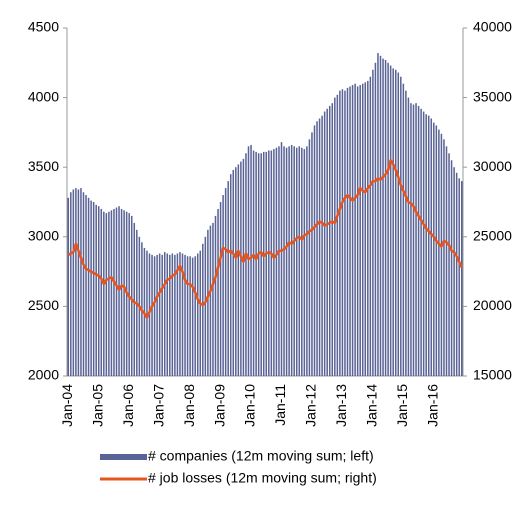  I want to click on legend-label: # job losses (12m moving sum; right), so click(262, 478).